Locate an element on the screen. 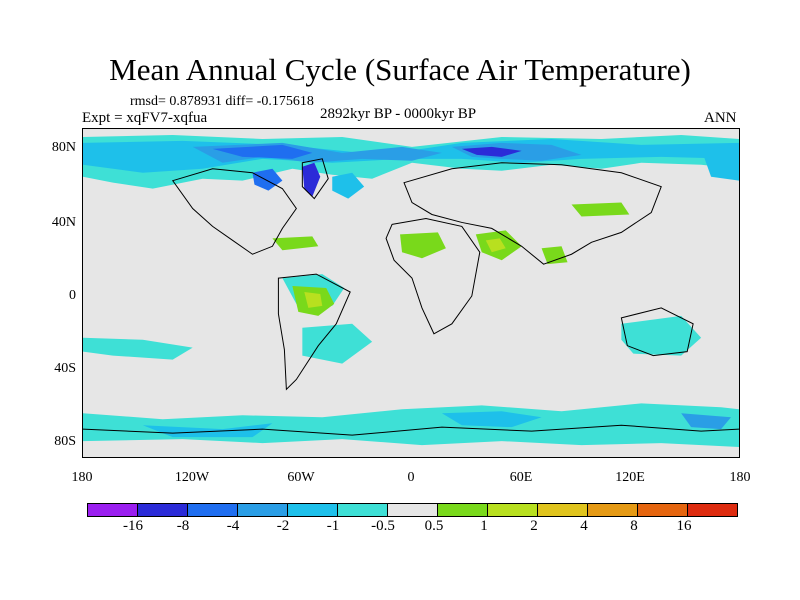 The height and width of the screenshot is (600, 800). south-america-cool is located at coordinates (337, 343).